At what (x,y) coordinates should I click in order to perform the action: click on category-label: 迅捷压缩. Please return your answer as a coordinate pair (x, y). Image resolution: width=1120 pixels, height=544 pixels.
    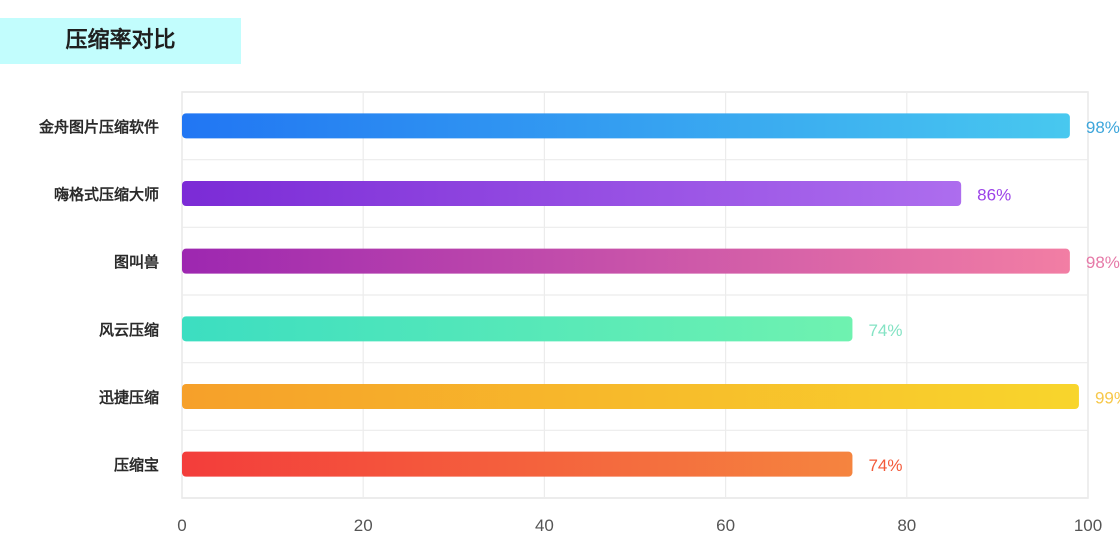
    Looking at the image, I should click on (129, 398).